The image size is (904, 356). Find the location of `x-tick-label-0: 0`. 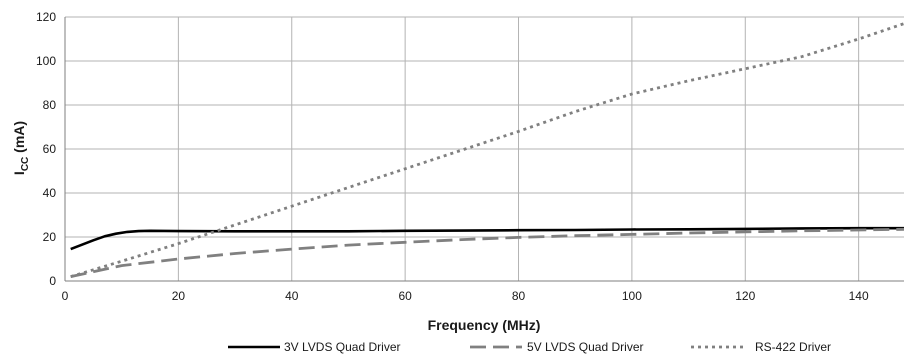

x-tick-label-0: 0 is located at coordinates (65, 296).